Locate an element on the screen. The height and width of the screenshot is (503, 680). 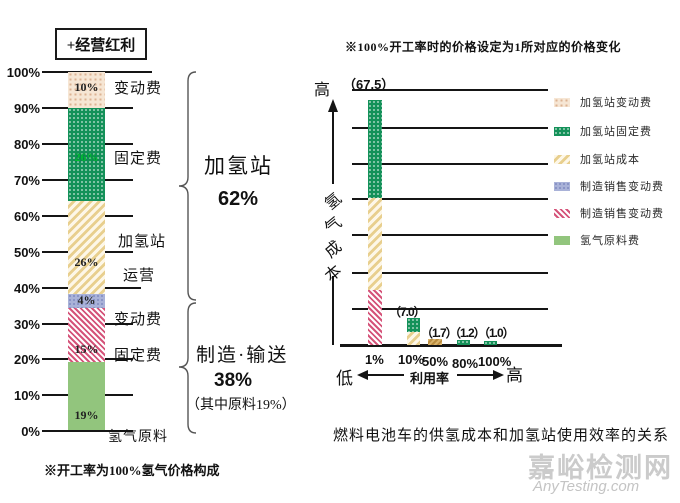
bar-1pct-station-cost is located at coordinates (375, 244).